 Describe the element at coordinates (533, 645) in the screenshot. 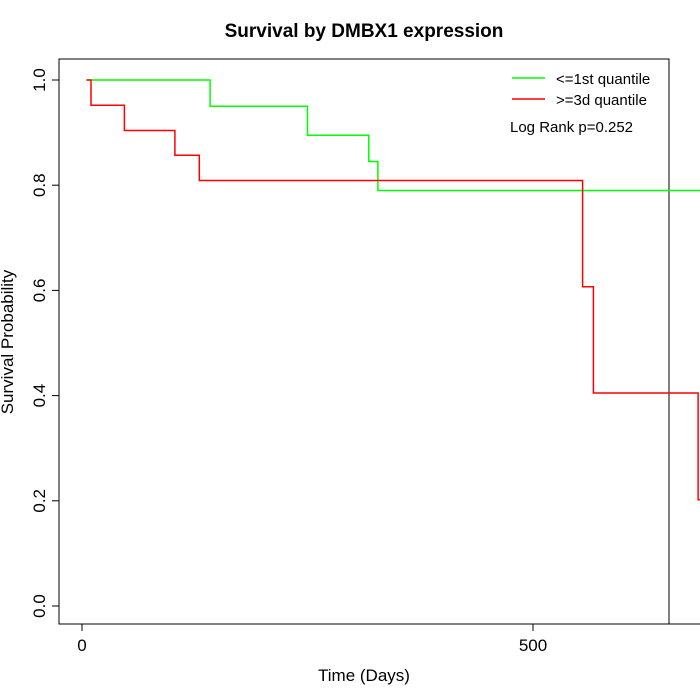

I see `x-tick-label: 500` at that location.